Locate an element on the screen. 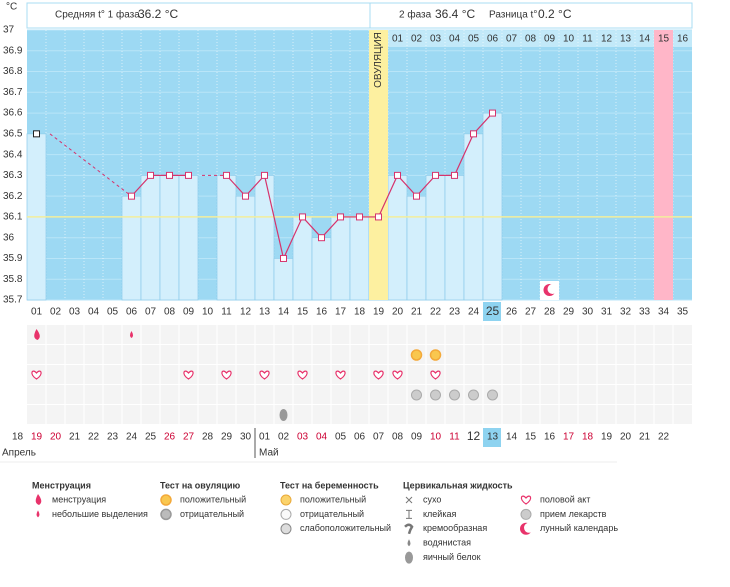  header-box is located at coordinates (359, 15).